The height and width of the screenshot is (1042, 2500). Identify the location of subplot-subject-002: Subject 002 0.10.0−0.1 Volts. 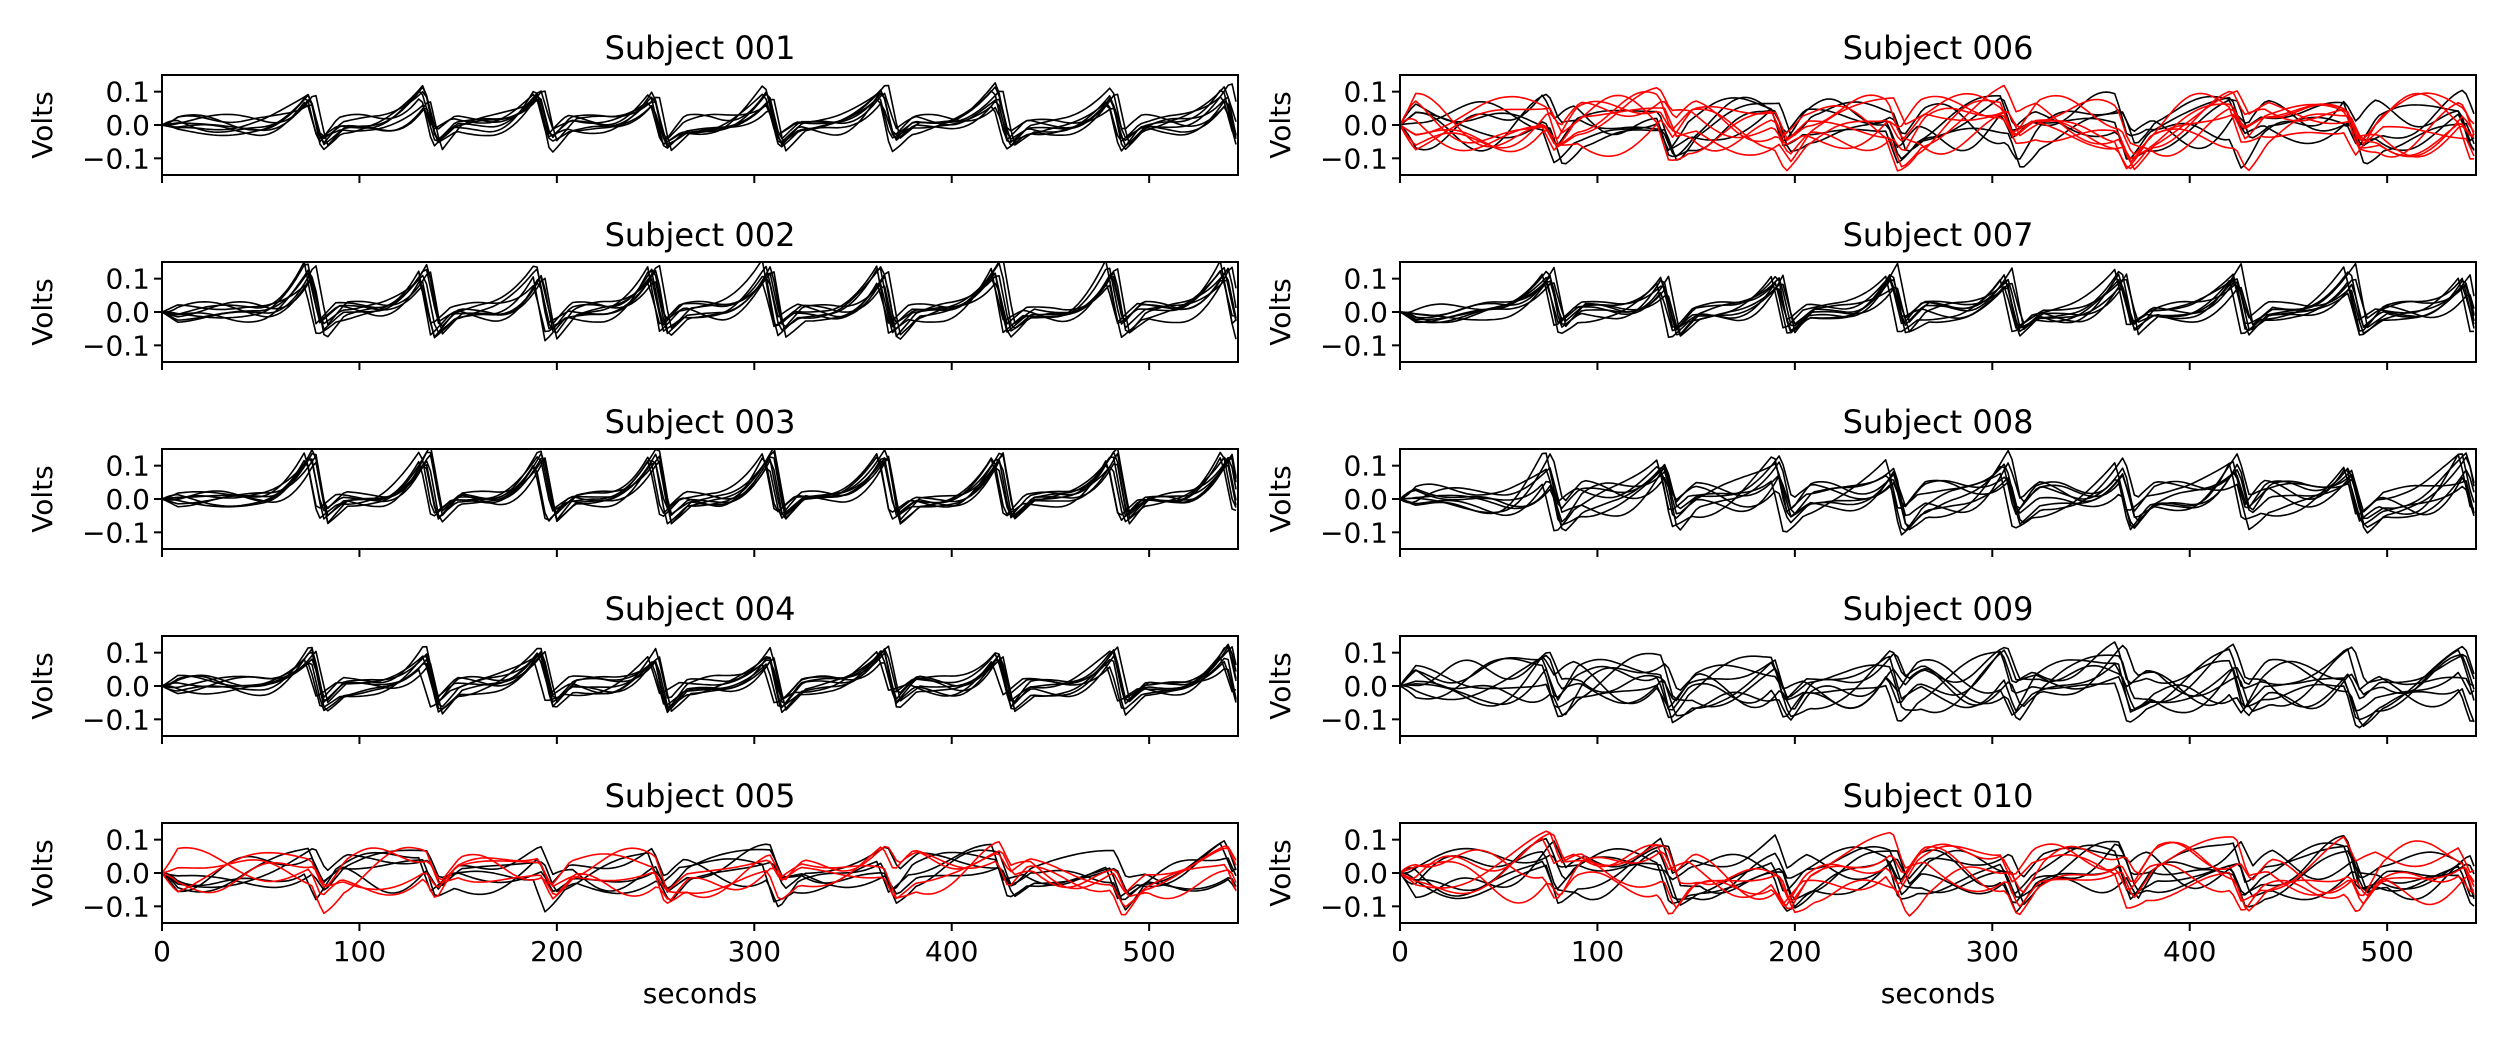
(632, 293).